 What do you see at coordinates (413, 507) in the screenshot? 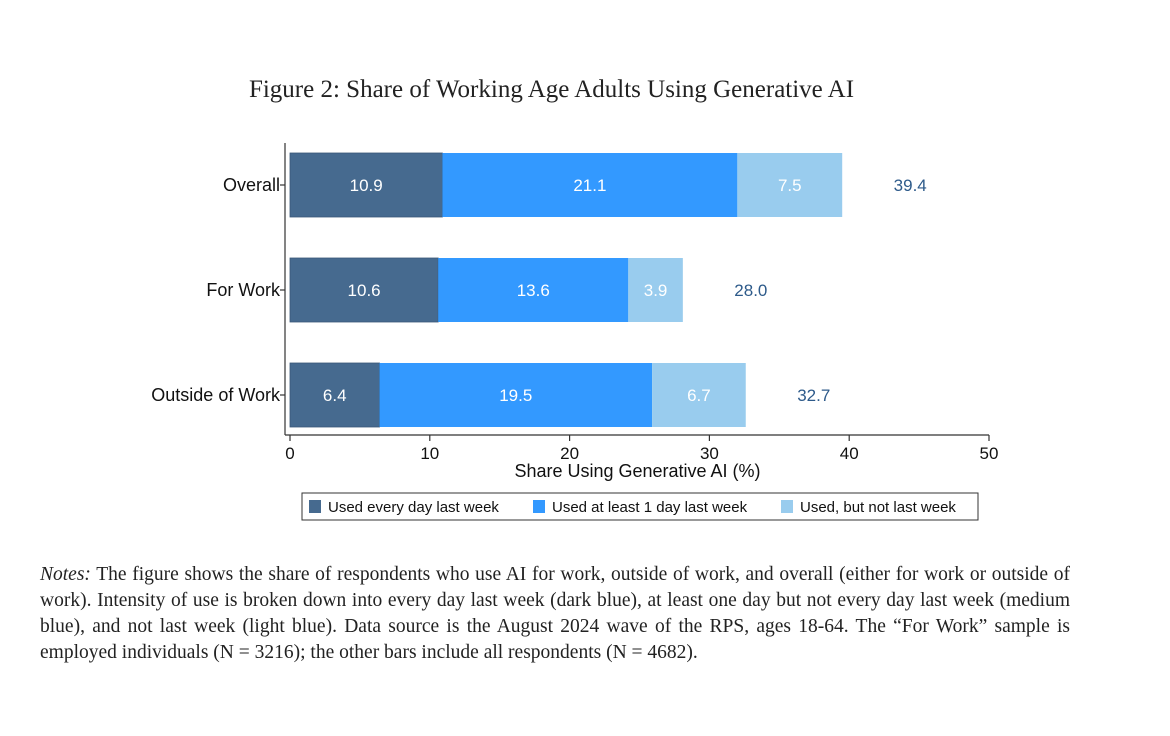
I see `legend-label: Used every day last week` at bounding box center [413, 507].